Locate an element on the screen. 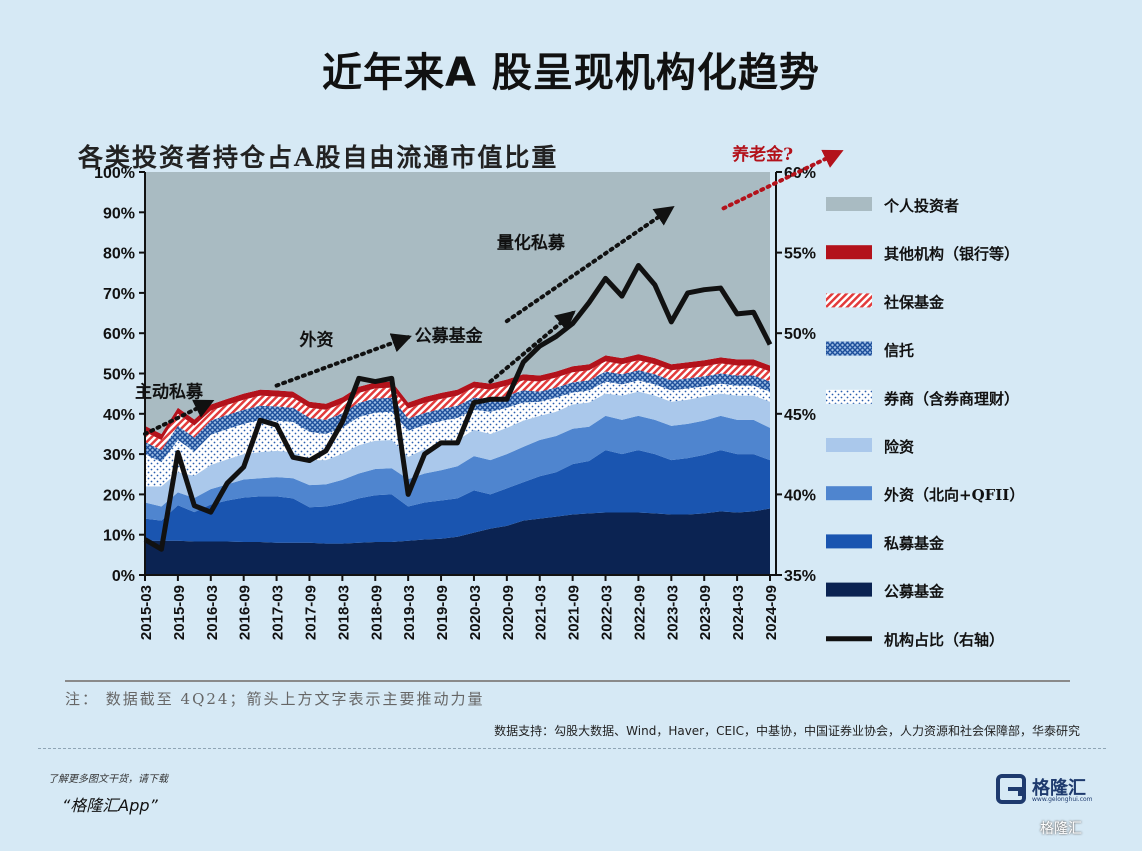 This screenshot has height=851, width=1142. x-tick-label: 2020-03 is located at coordinates (475, 612).